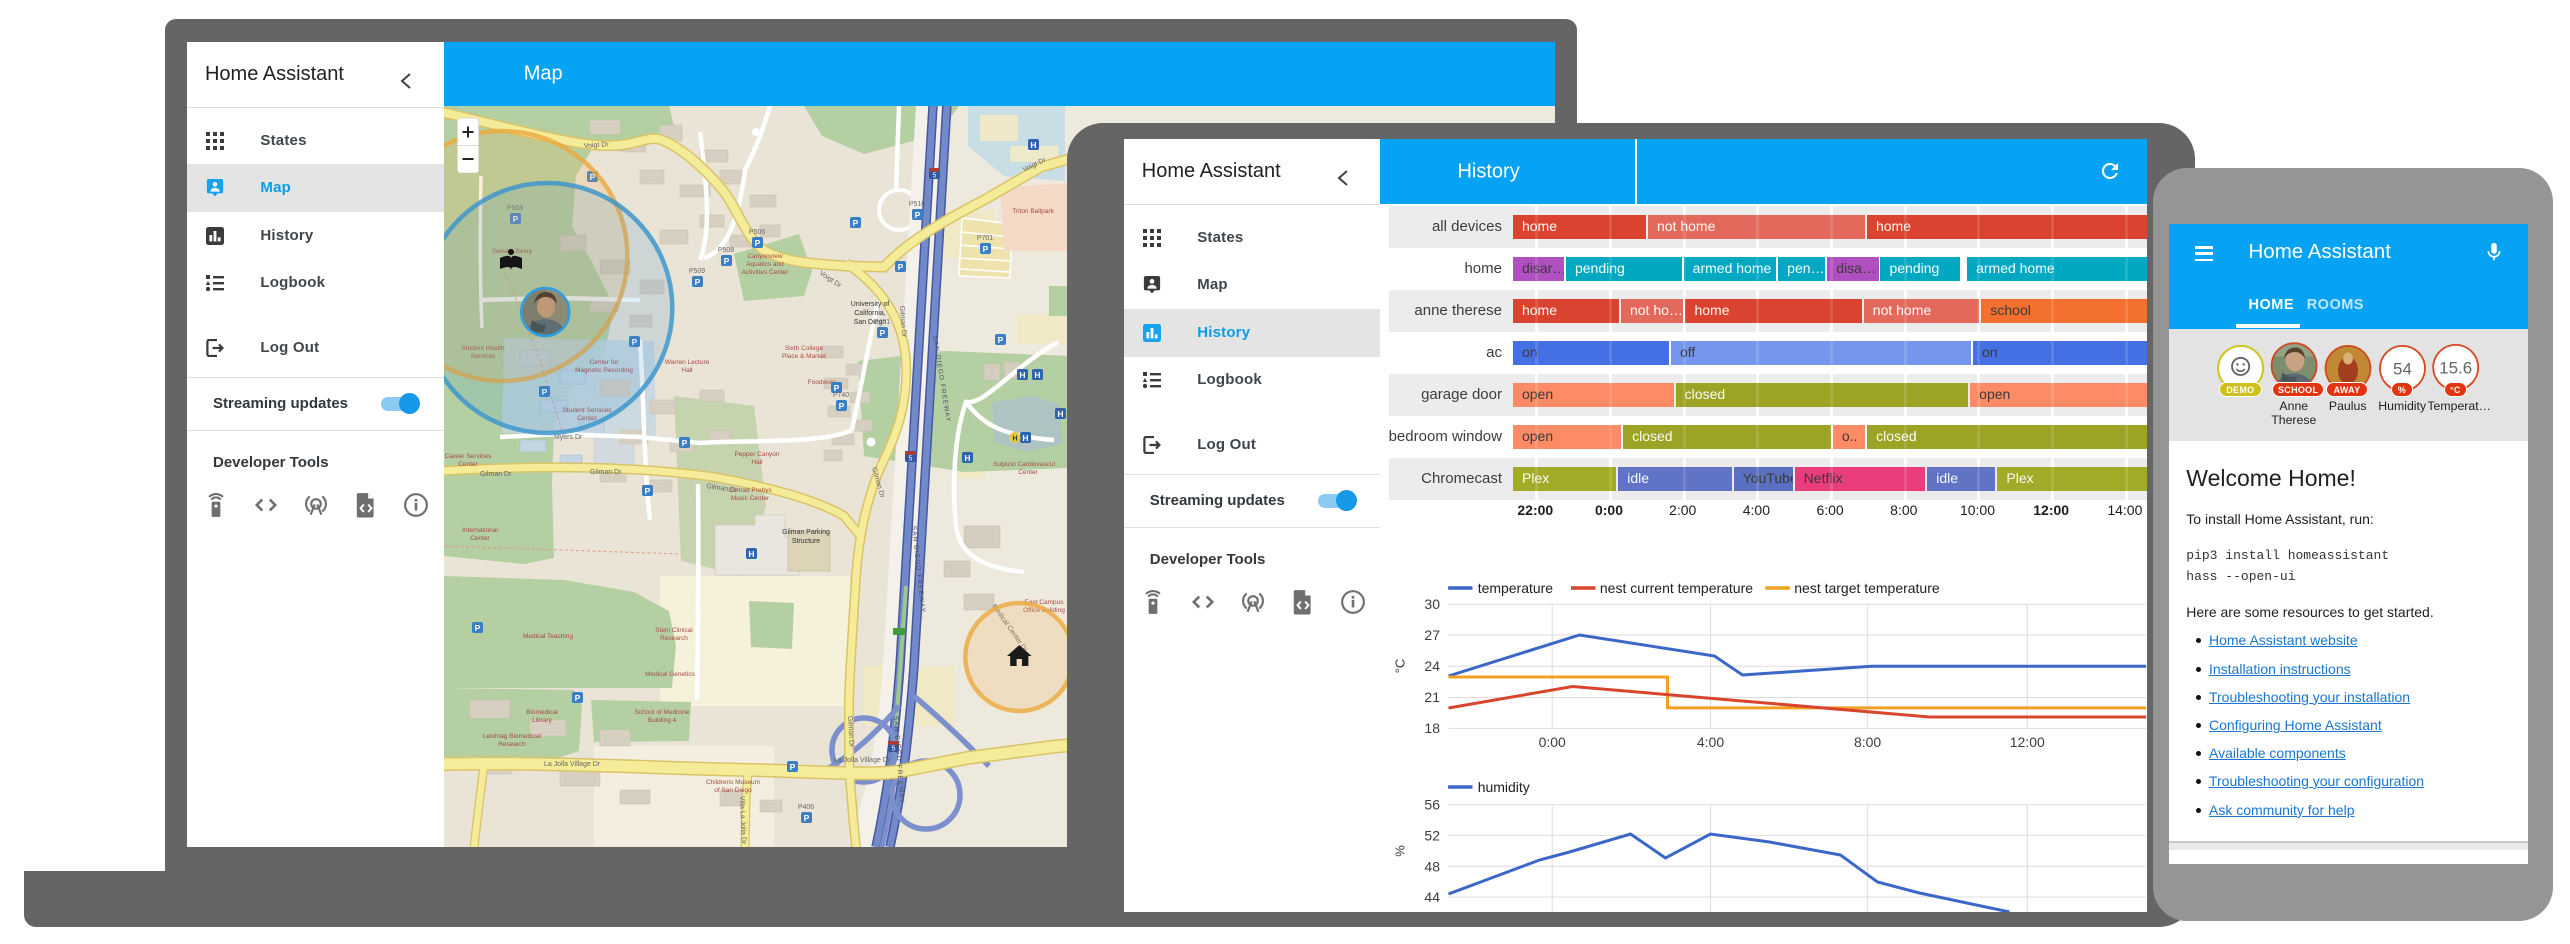  What do you see at coordinates (604, 362) in the screenshot?
I see `svg-text: Center for` at bounding box center [604, 362].